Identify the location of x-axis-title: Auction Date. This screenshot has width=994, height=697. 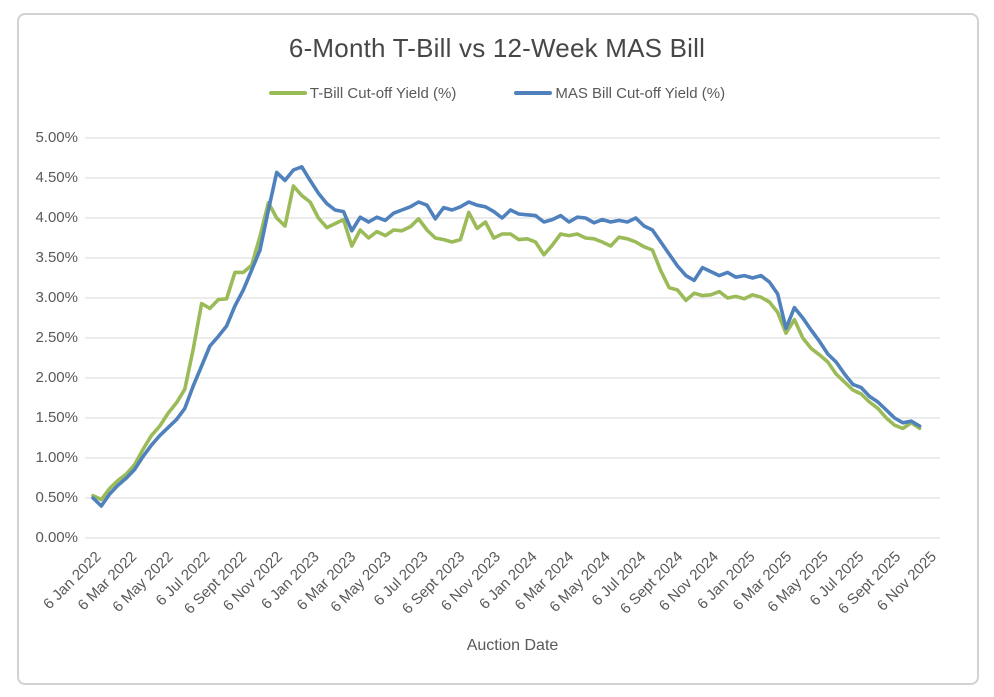
(512, 645).